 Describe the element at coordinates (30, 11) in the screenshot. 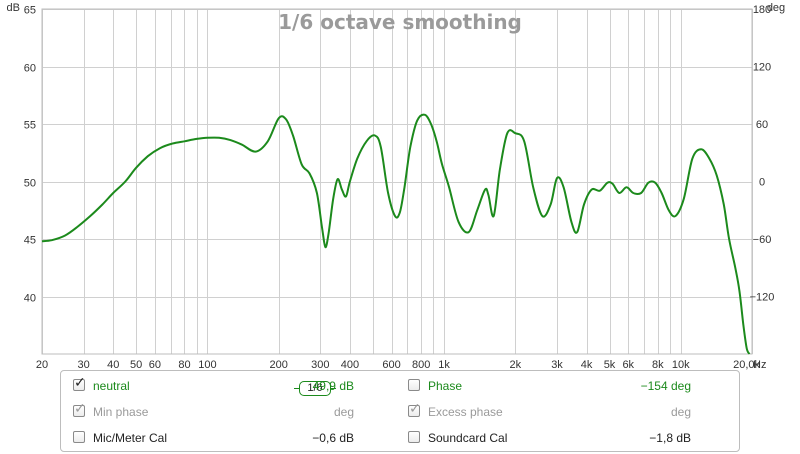

I see `y-left-tick-label: 65` at that location.